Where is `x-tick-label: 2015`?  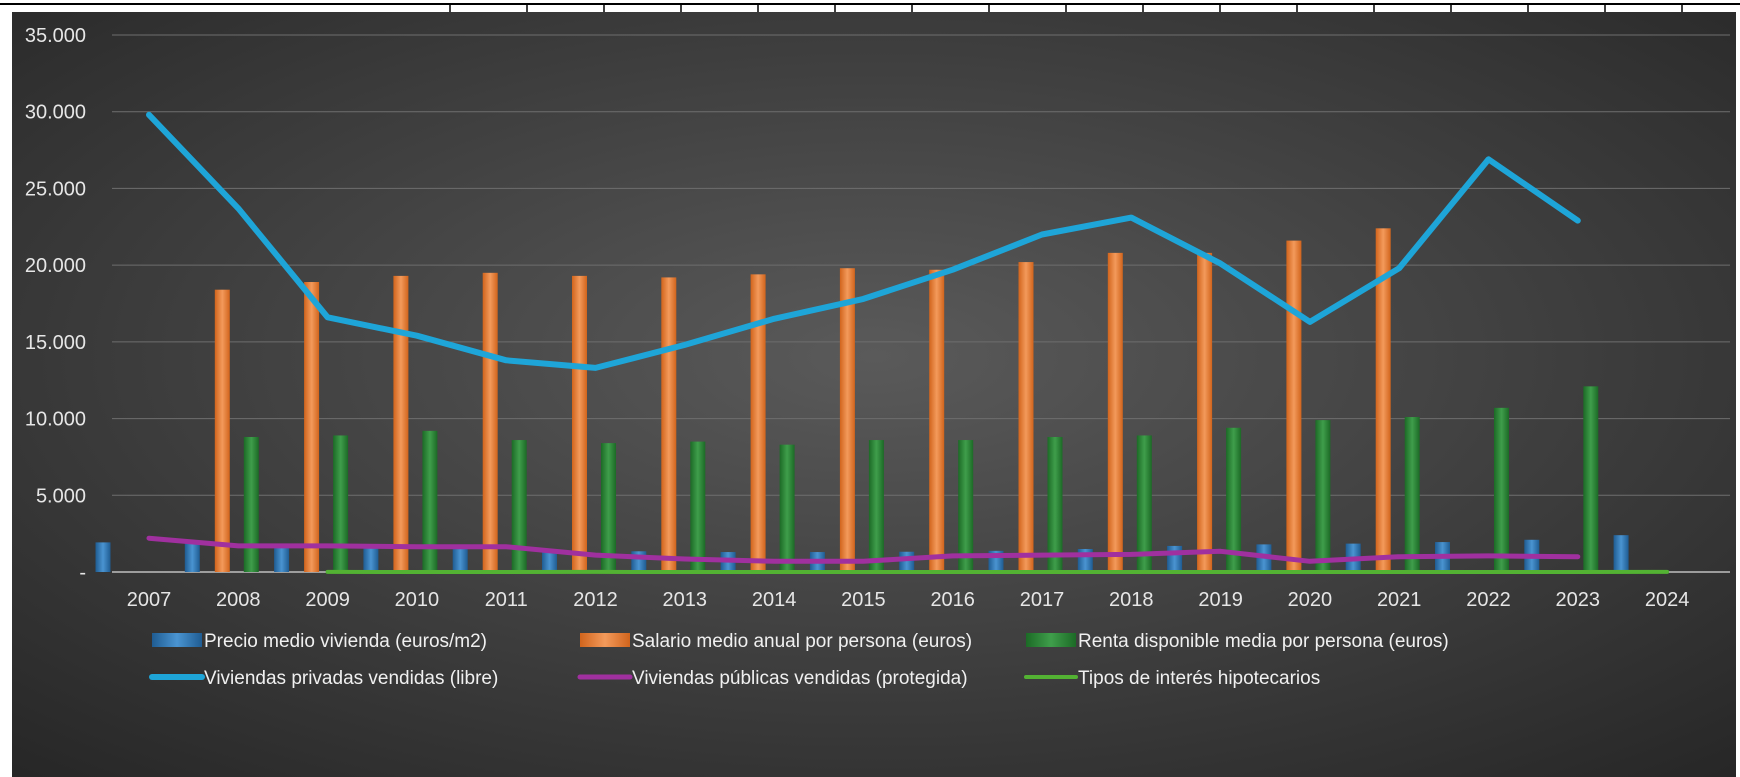
x-tick-label: 2015 is located at coordinates (863, 600).